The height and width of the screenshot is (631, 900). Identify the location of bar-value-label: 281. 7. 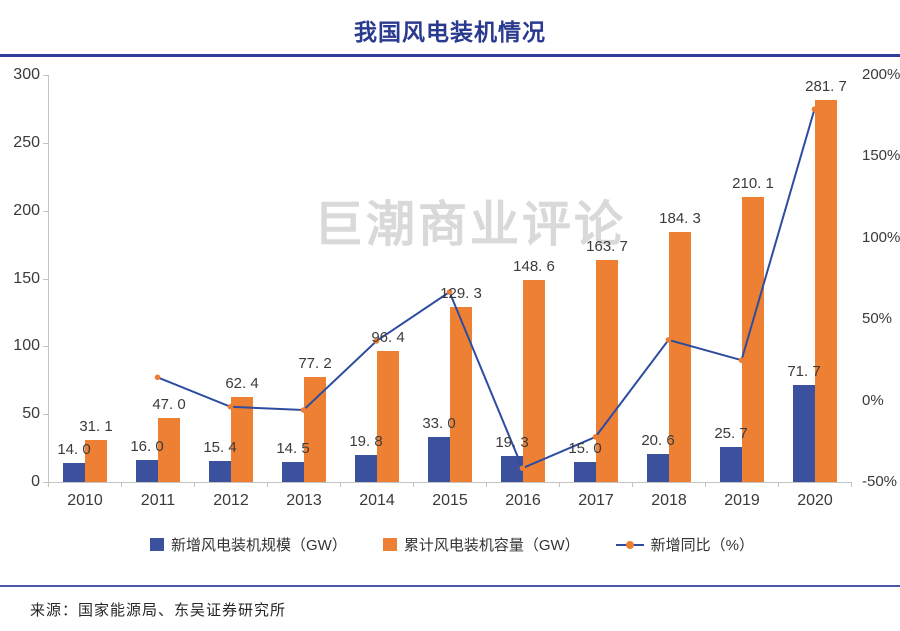
(826, 86).